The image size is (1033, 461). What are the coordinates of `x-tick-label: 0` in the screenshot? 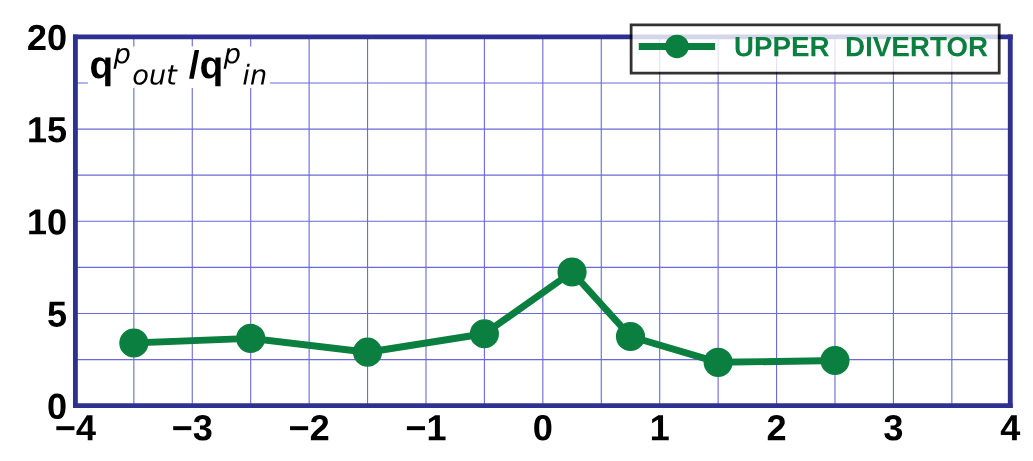 It's located at (543, 427).